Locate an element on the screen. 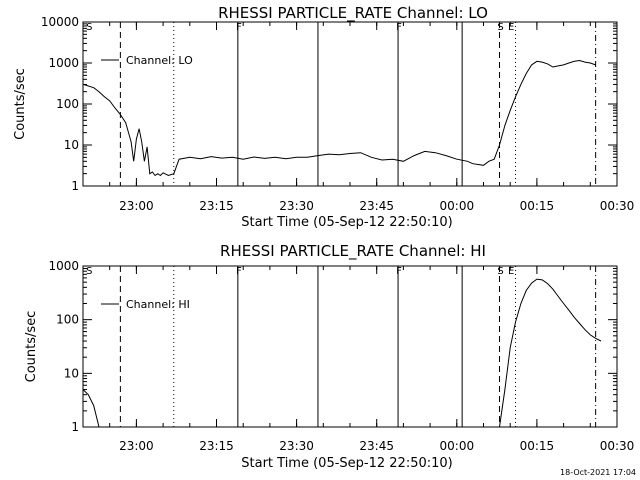  legend-label: Channel: HI is located at coordinates (158, 304).